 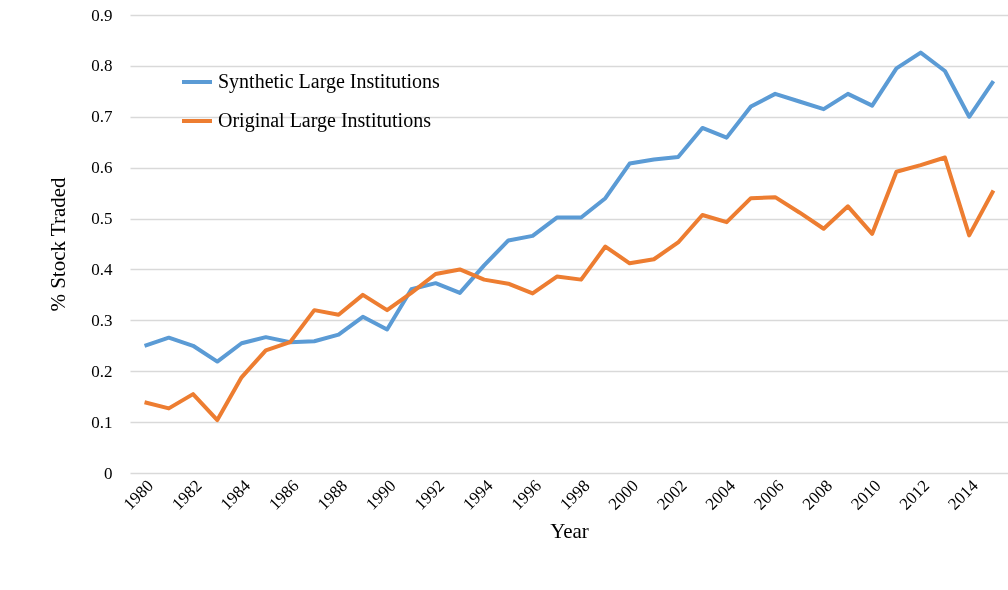 What do you see at coordinates (102, 168) in the screenshot?
I see `y-tick-label: 0.6` at bounding box center [102, 168].